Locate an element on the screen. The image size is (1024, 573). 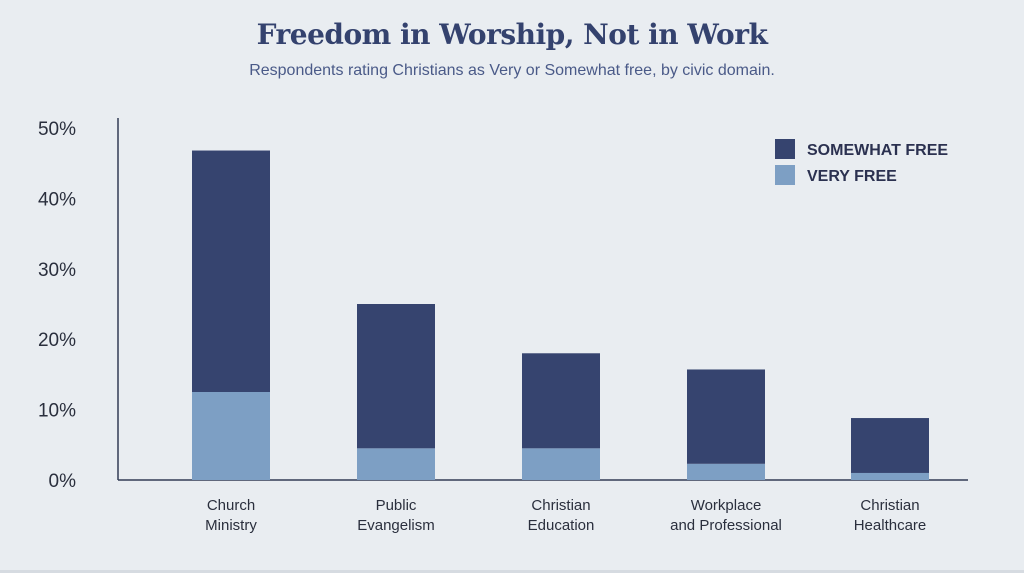
y-tick-label: 50% is located at coordinates (57, 129).